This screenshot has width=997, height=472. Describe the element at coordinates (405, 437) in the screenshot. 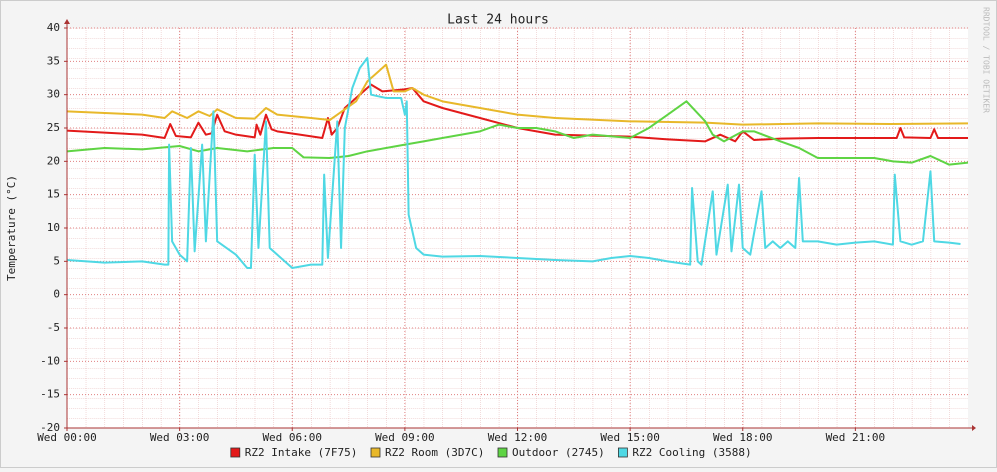

I see `x-tick-label: Wed 09:00` at that location.